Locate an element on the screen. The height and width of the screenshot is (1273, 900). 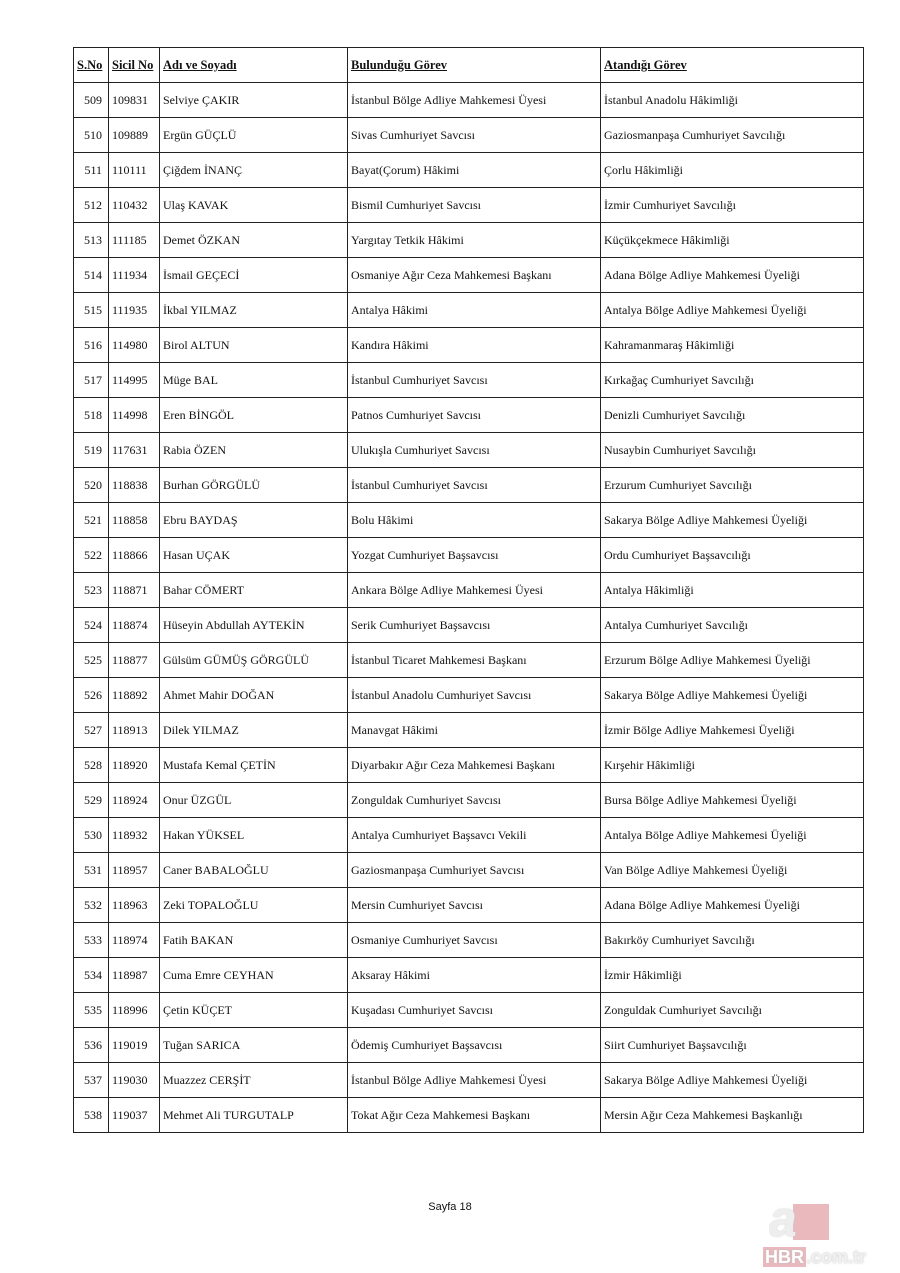
cell-sno: 526 is located at coordinates (91, 695).